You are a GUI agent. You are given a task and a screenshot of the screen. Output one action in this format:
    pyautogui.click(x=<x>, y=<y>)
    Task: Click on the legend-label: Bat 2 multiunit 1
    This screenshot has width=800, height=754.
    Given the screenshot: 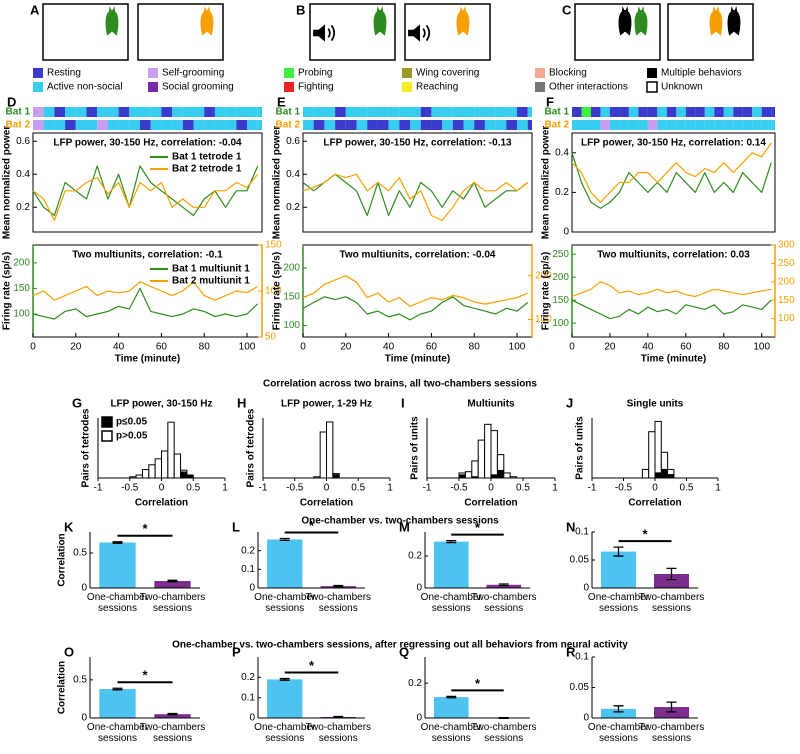 What is the action you would take?
    pyautogui.click(x=211, y=281)
    